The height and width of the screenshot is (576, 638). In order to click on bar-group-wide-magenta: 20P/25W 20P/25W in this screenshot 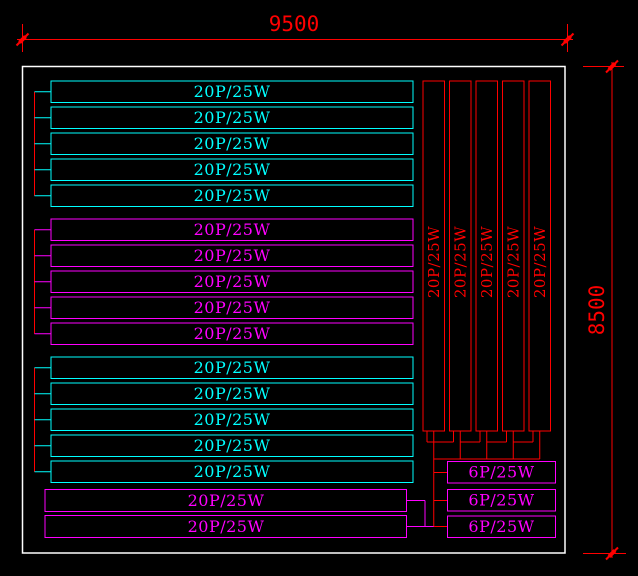, I will do `click(239, 513)`.